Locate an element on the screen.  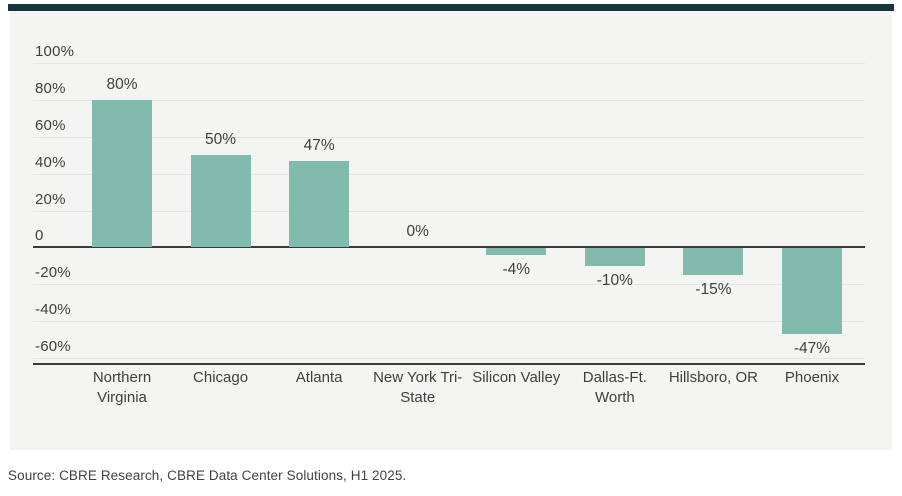
x-axis-category-label: New York Tri-State is located at coordinates (418, 387).